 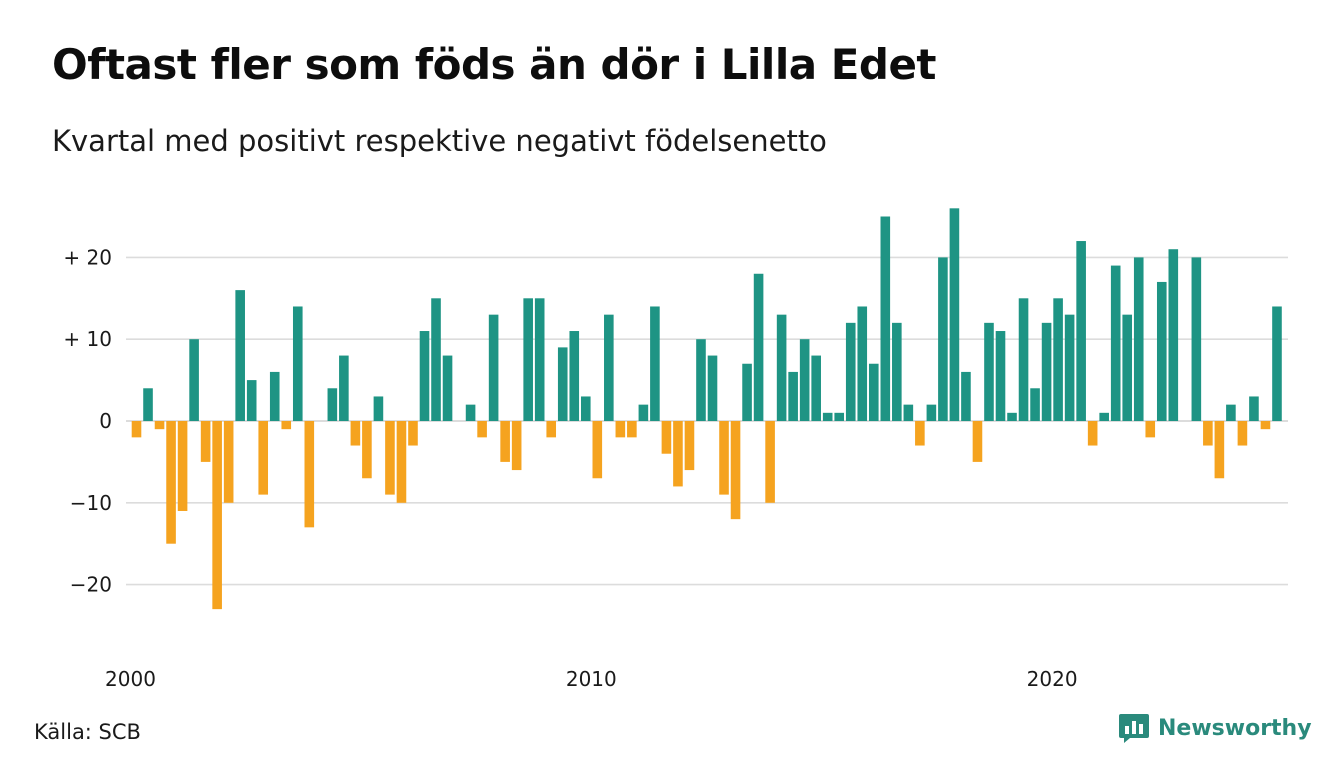 I want to click on y-tick-label: + 20, so click(x=87, y=257).